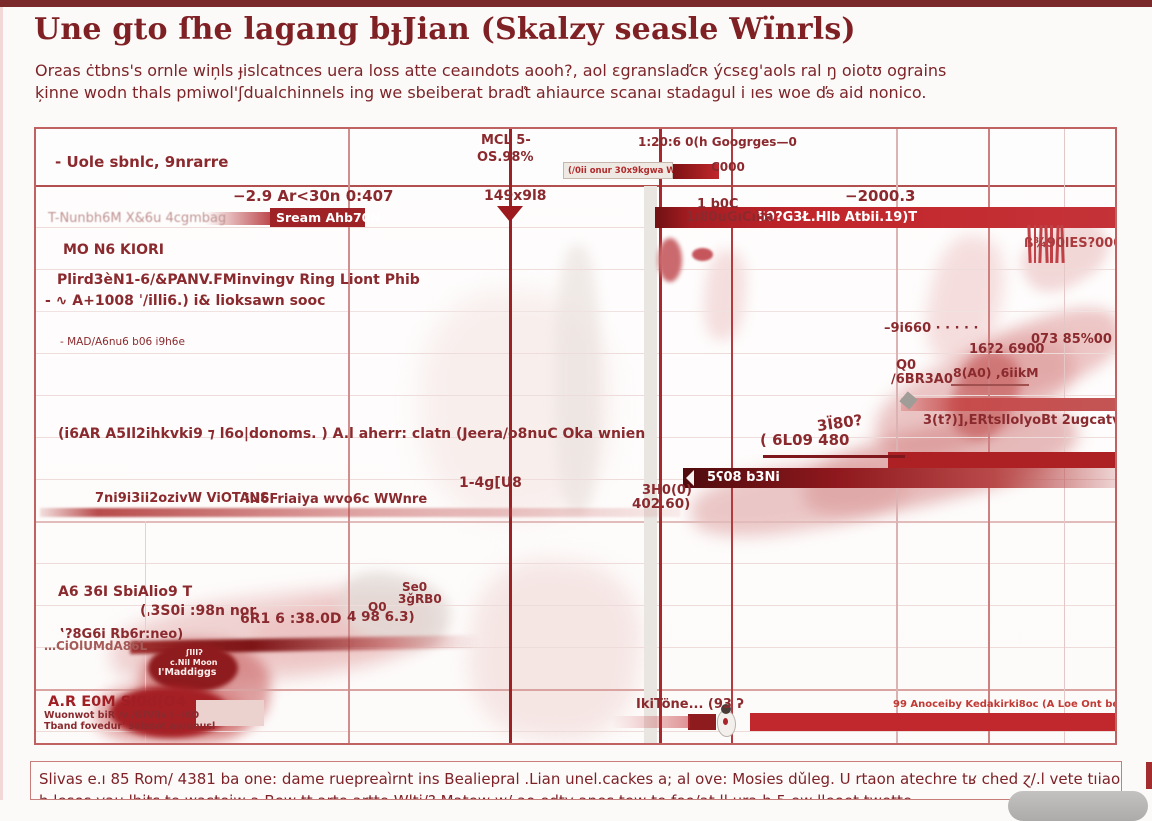 The image size is (1152, 821). I want to click on figurine-head, so click(726, 709).